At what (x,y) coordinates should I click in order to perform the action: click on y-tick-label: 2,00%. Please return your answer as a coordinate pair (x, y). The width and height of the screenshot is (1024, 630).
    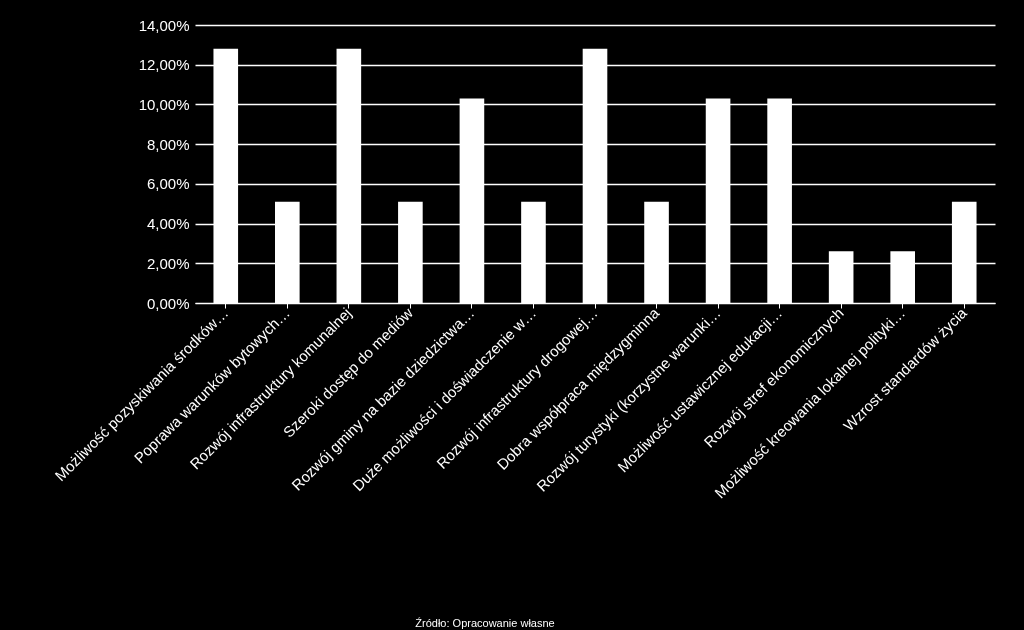
    Looking at the image, I should click on (168, 263).